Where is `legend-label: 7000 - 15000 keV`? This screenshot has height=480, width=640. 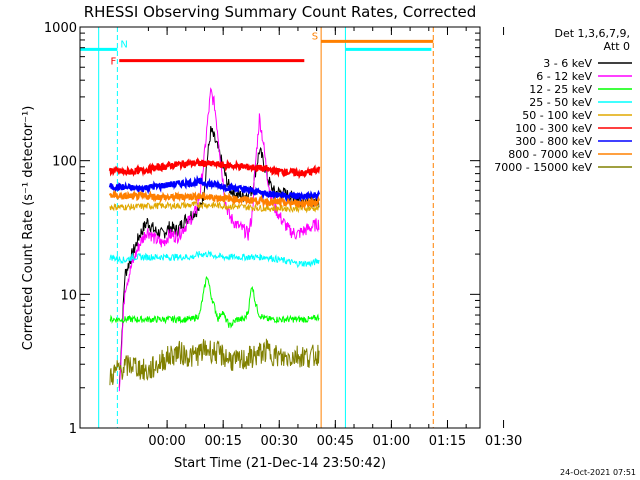 legend-label: 7000 - 15000 keV is located at coordinates (543, 167).